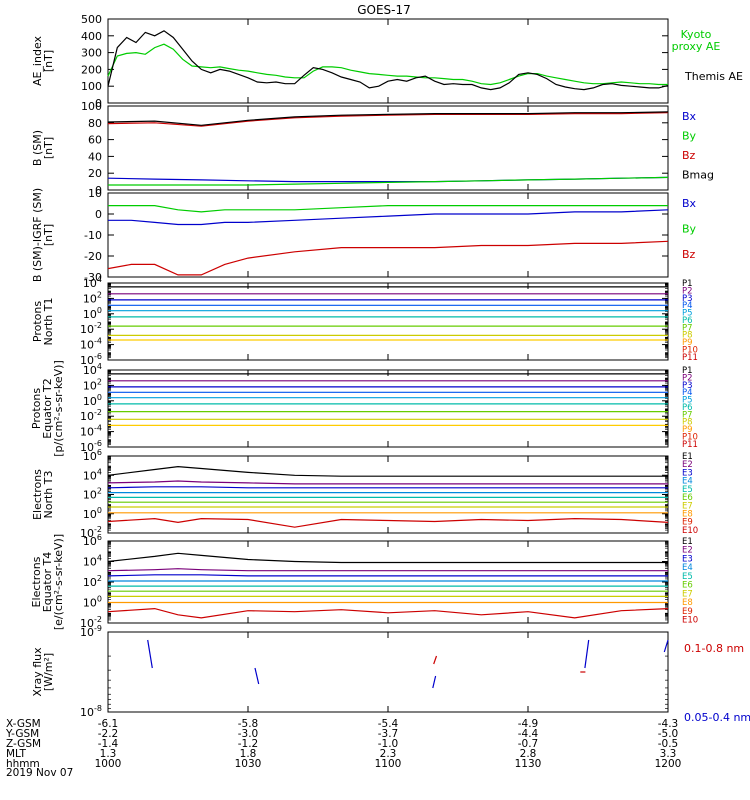 The image size is (750, 800). What do you see at coordinates (93, 277) in the screenshot?
I see `y-tick-label: -30` at bounding box center [93, 277].